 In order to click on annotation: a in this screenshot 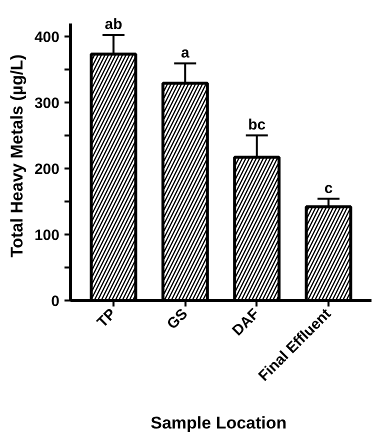, I will do `click(185, 53)`.